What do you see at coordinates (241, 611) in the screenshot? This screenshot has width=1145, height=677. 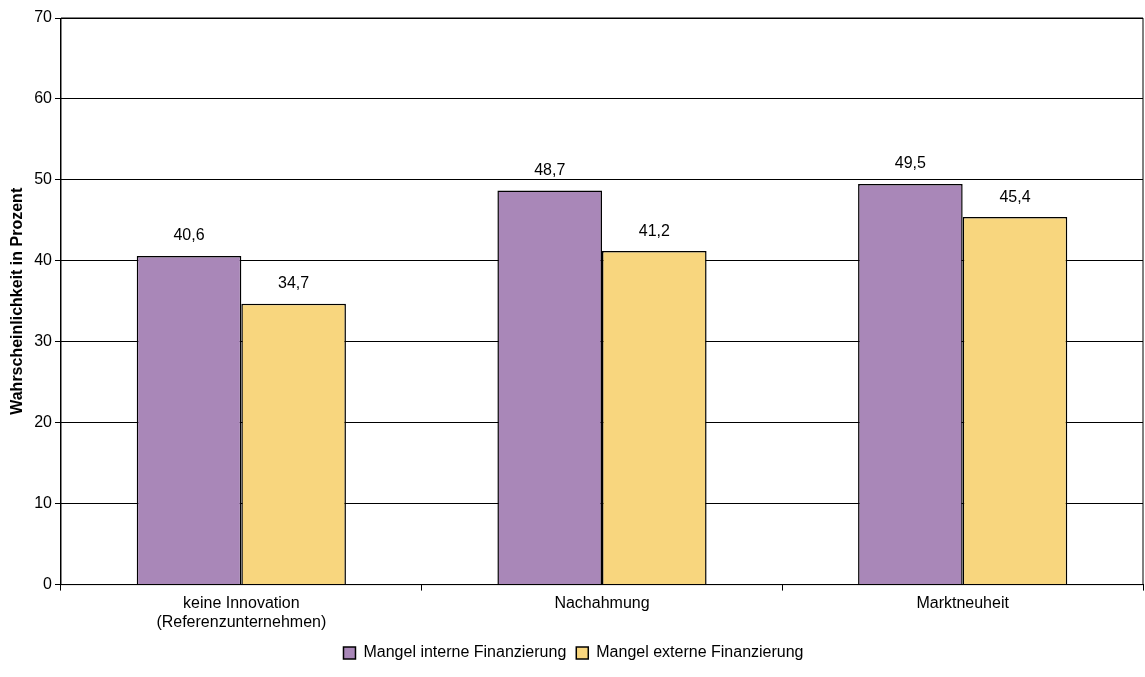 I see `x-tick-label: keine Innovation (Referenzunternehmen)` at bounding box center [241, 611].